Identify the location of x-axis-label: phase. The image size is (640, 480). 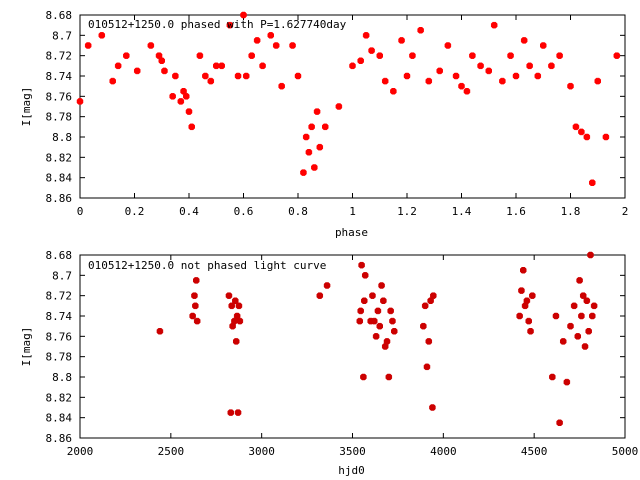
(351, 232).